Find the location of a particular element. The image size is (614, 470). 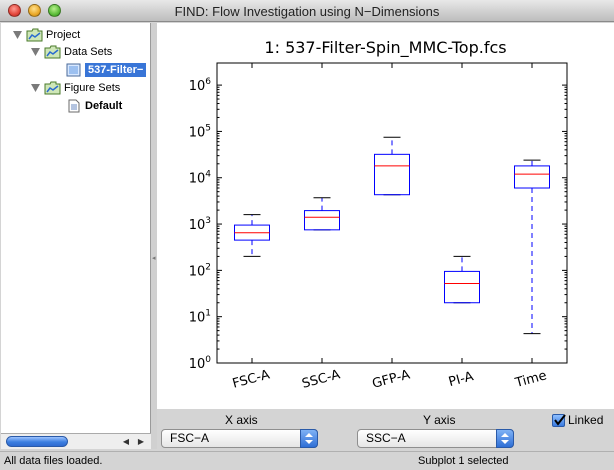

y-tick-label: 10¹ is located at coordinates (200, 317).